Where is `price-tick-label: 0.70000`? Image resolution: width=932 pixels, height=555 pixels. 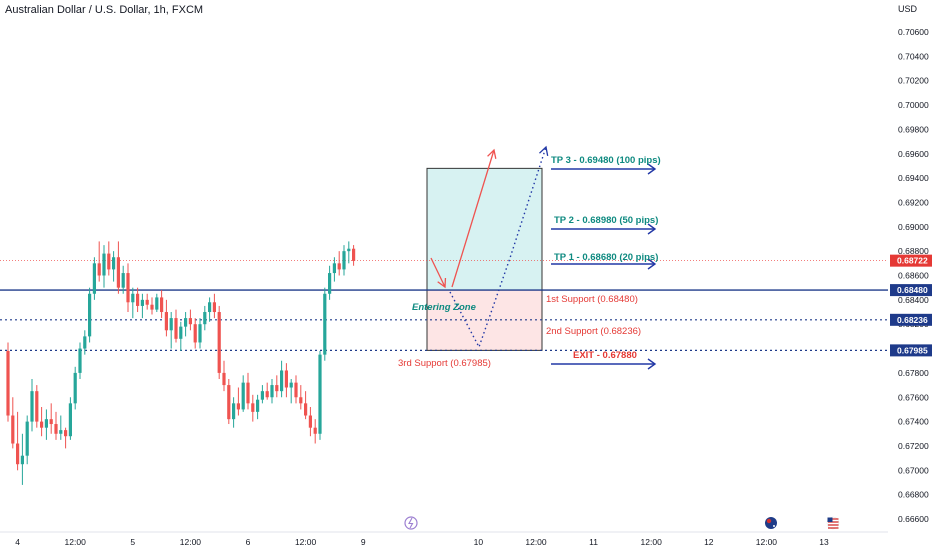
price-tick-label: 0.70000 is located at coordinates (913, 105).